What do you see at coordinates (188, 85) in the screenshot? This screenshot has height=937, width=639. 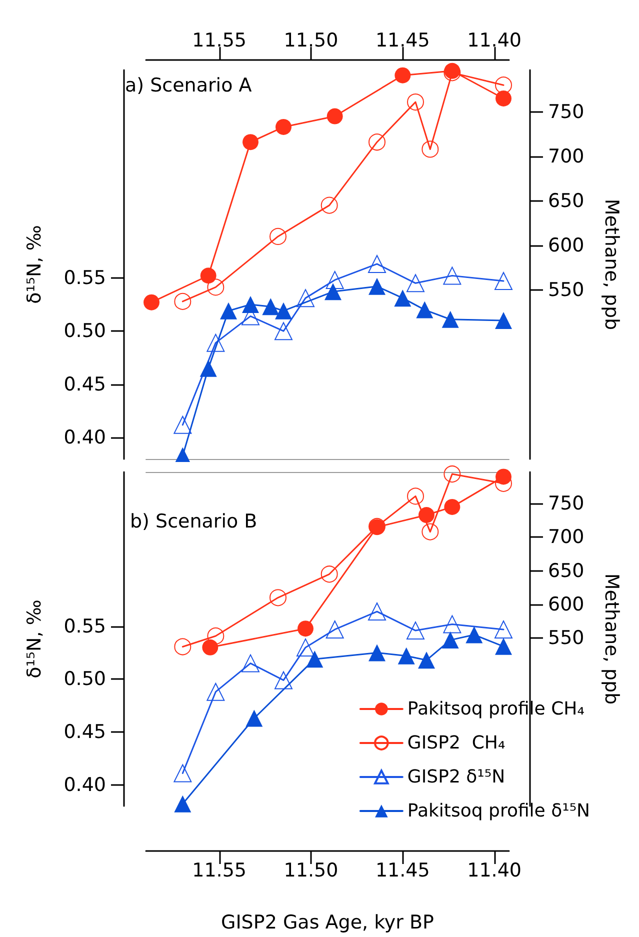 I see `annotation: a) Scenario A` at bounding box center [188, 85].